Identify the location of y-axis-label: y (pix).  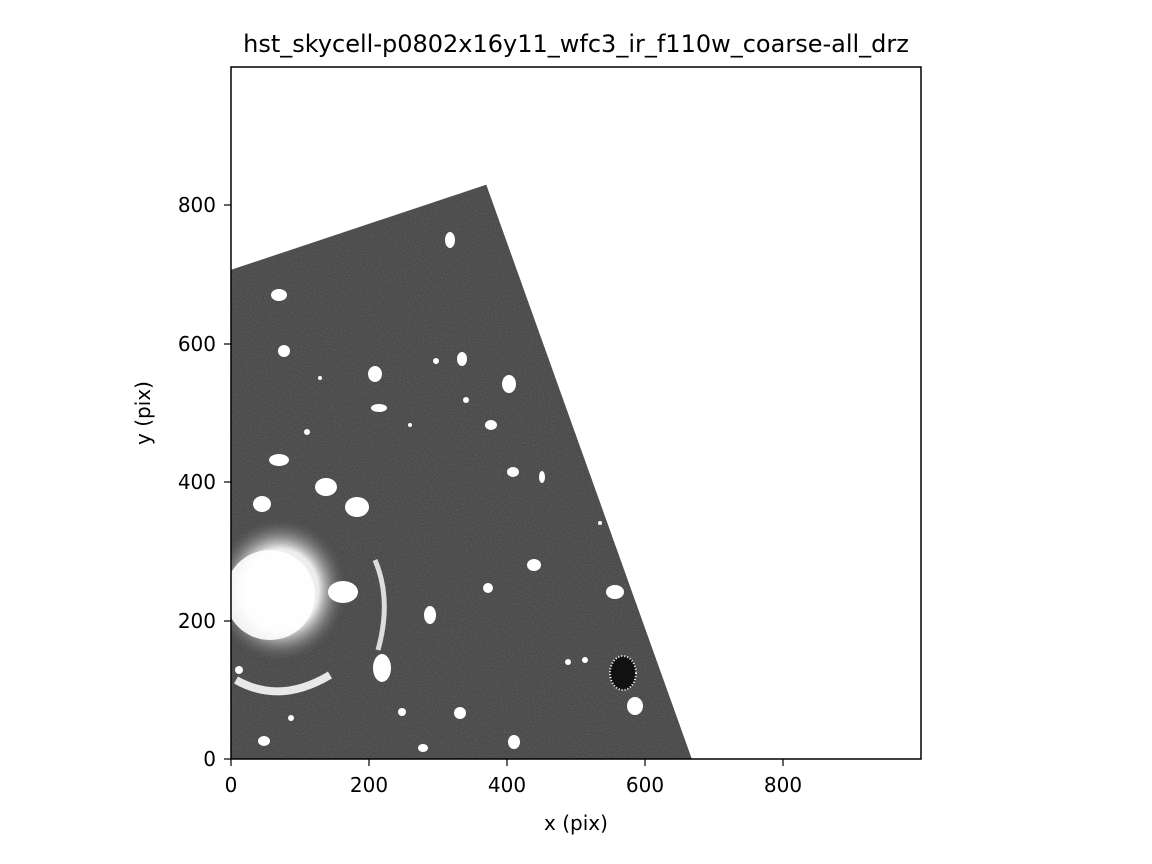
(143, 413).